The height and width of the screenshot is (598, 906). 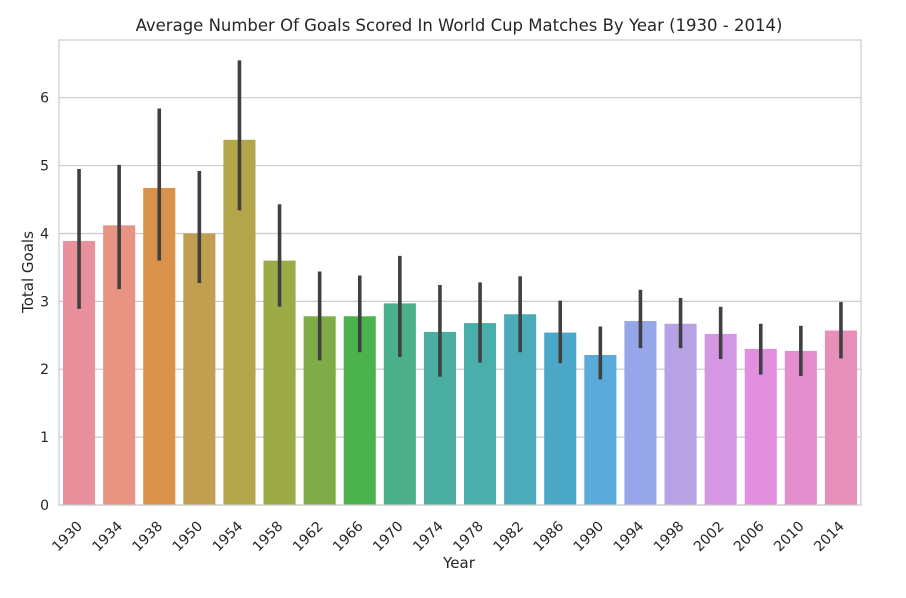 What do you see at coordinates (428, 536) in the screenshot?
I see `x-tick-label: 1974` at bounding box center [428, 536].